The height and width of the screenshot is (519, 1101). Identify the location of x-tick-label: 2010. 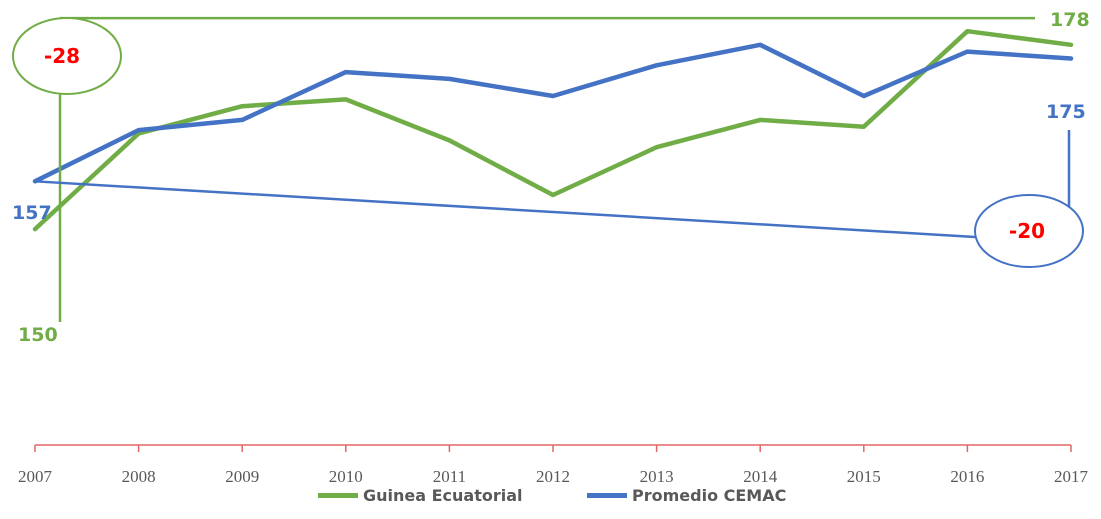
(346, 476).